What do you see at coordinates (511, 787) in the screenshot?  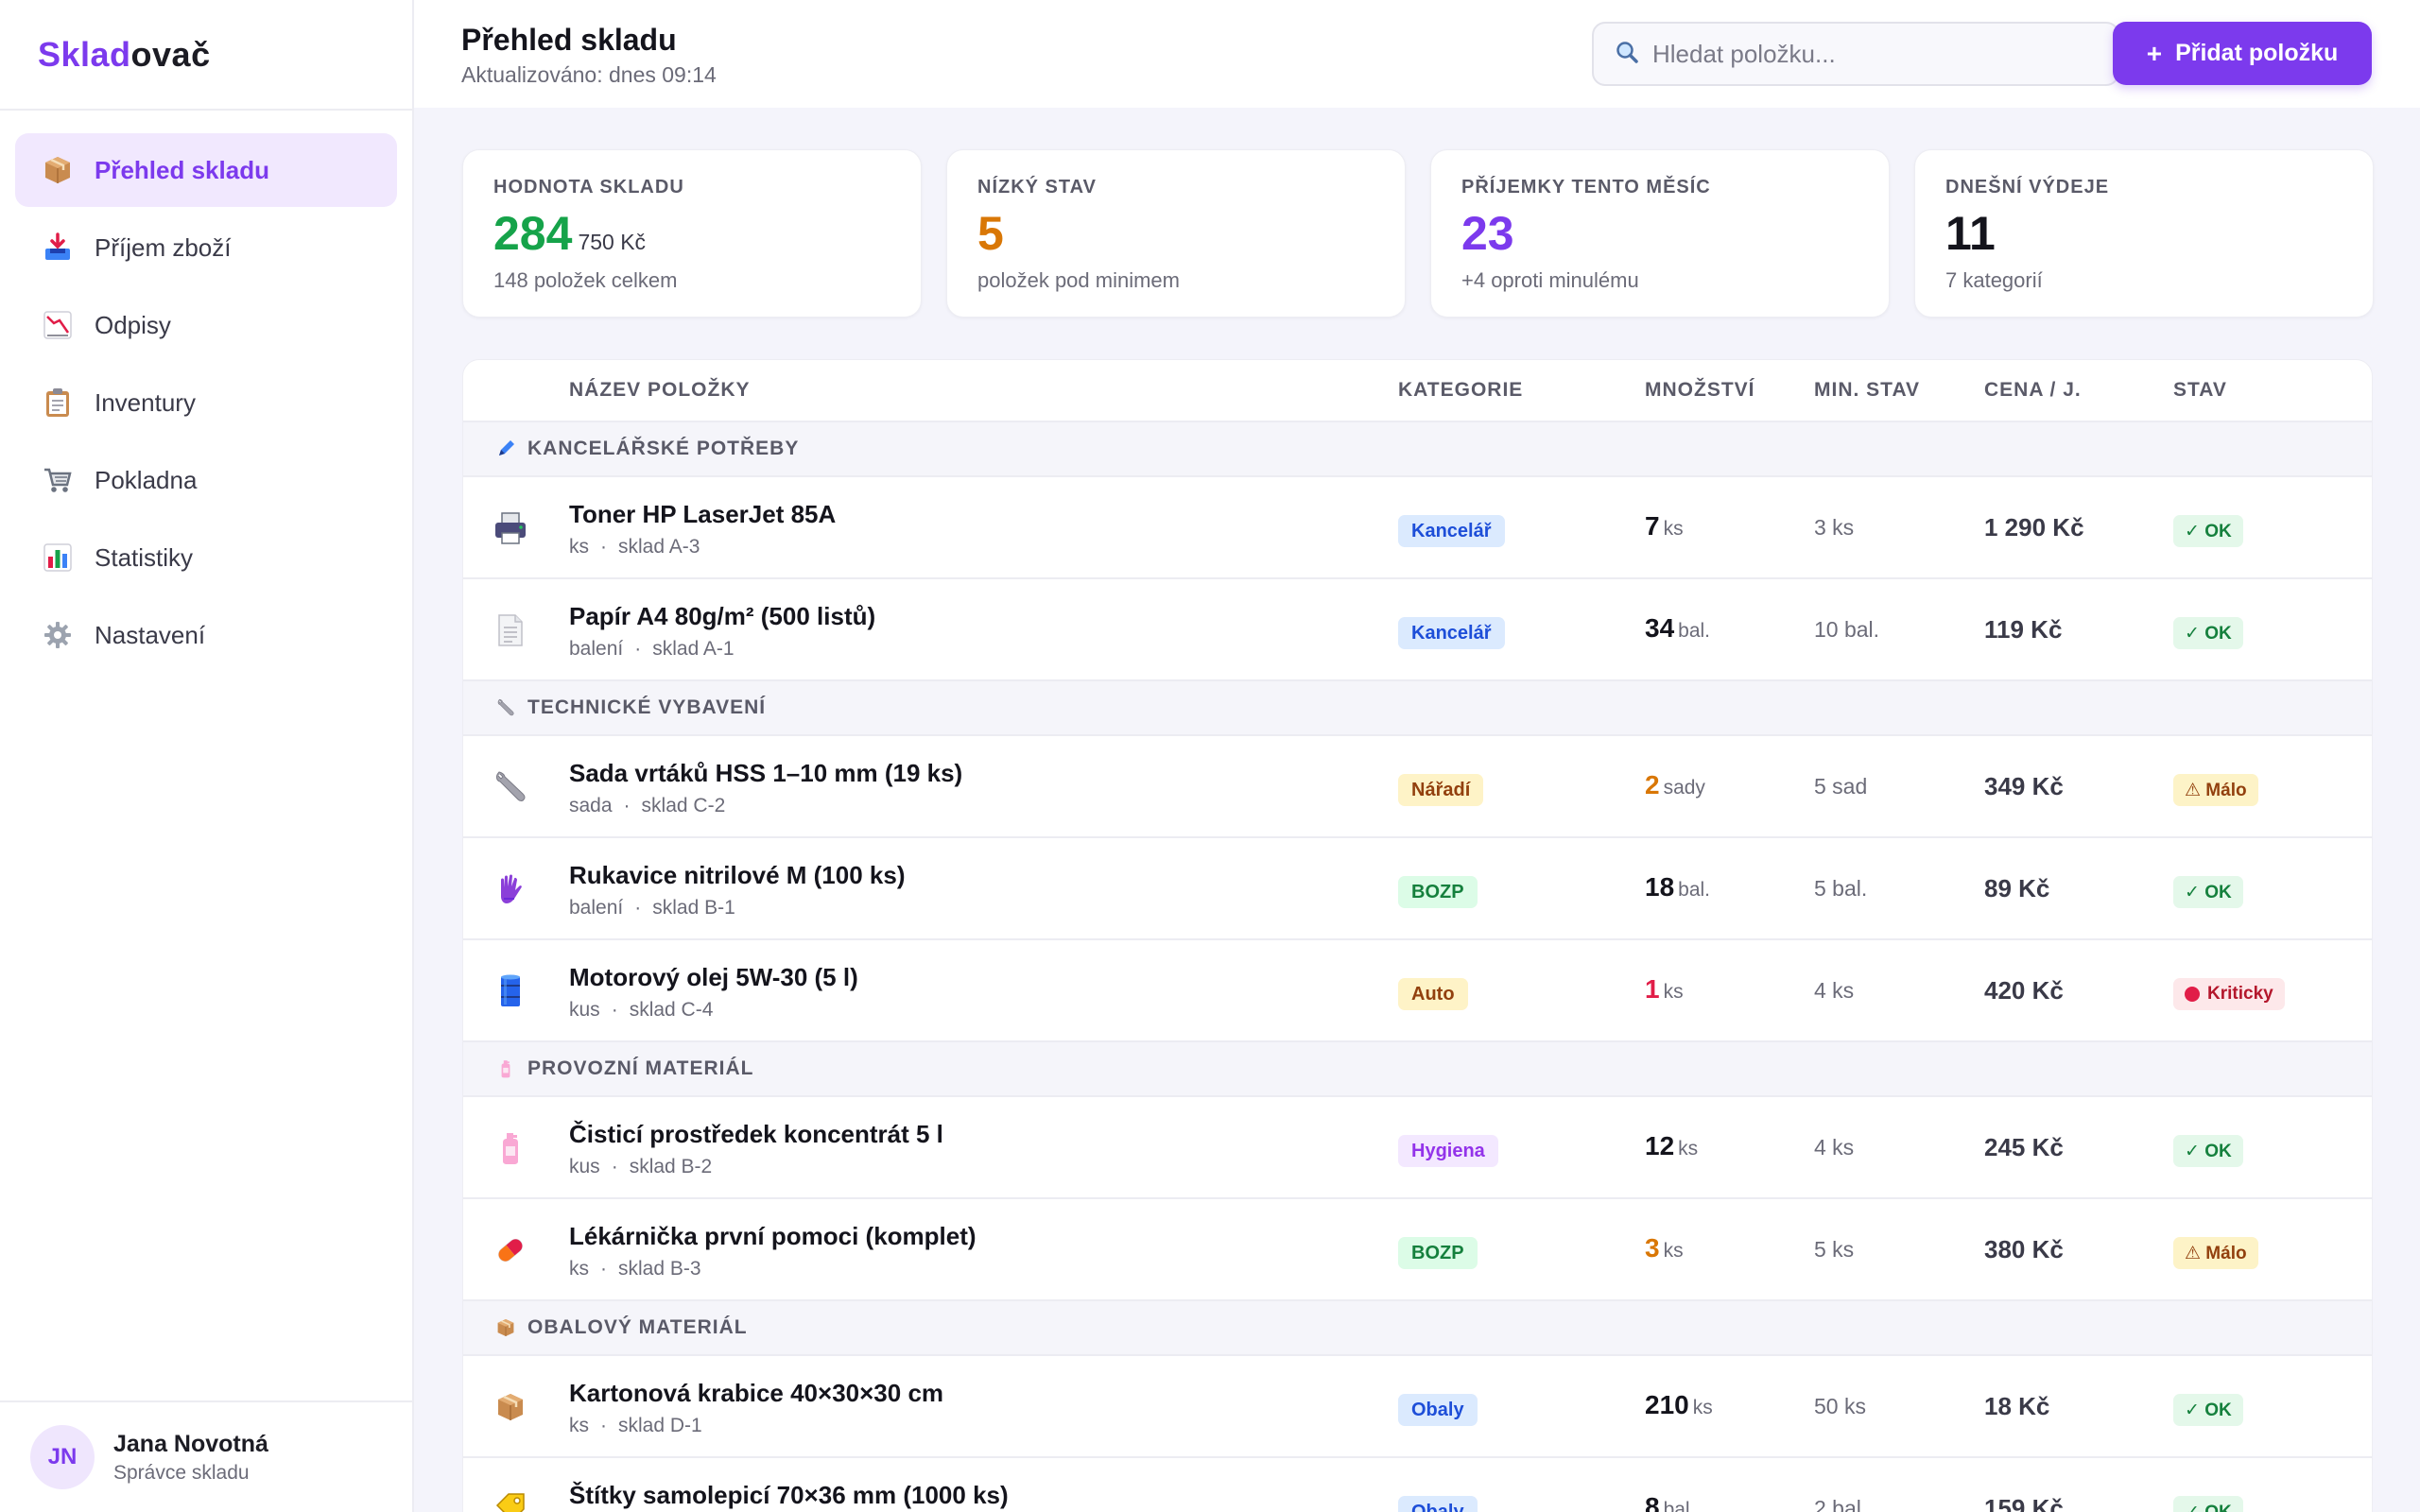 I see `wrench-icon` at bounding box center [511, 787].